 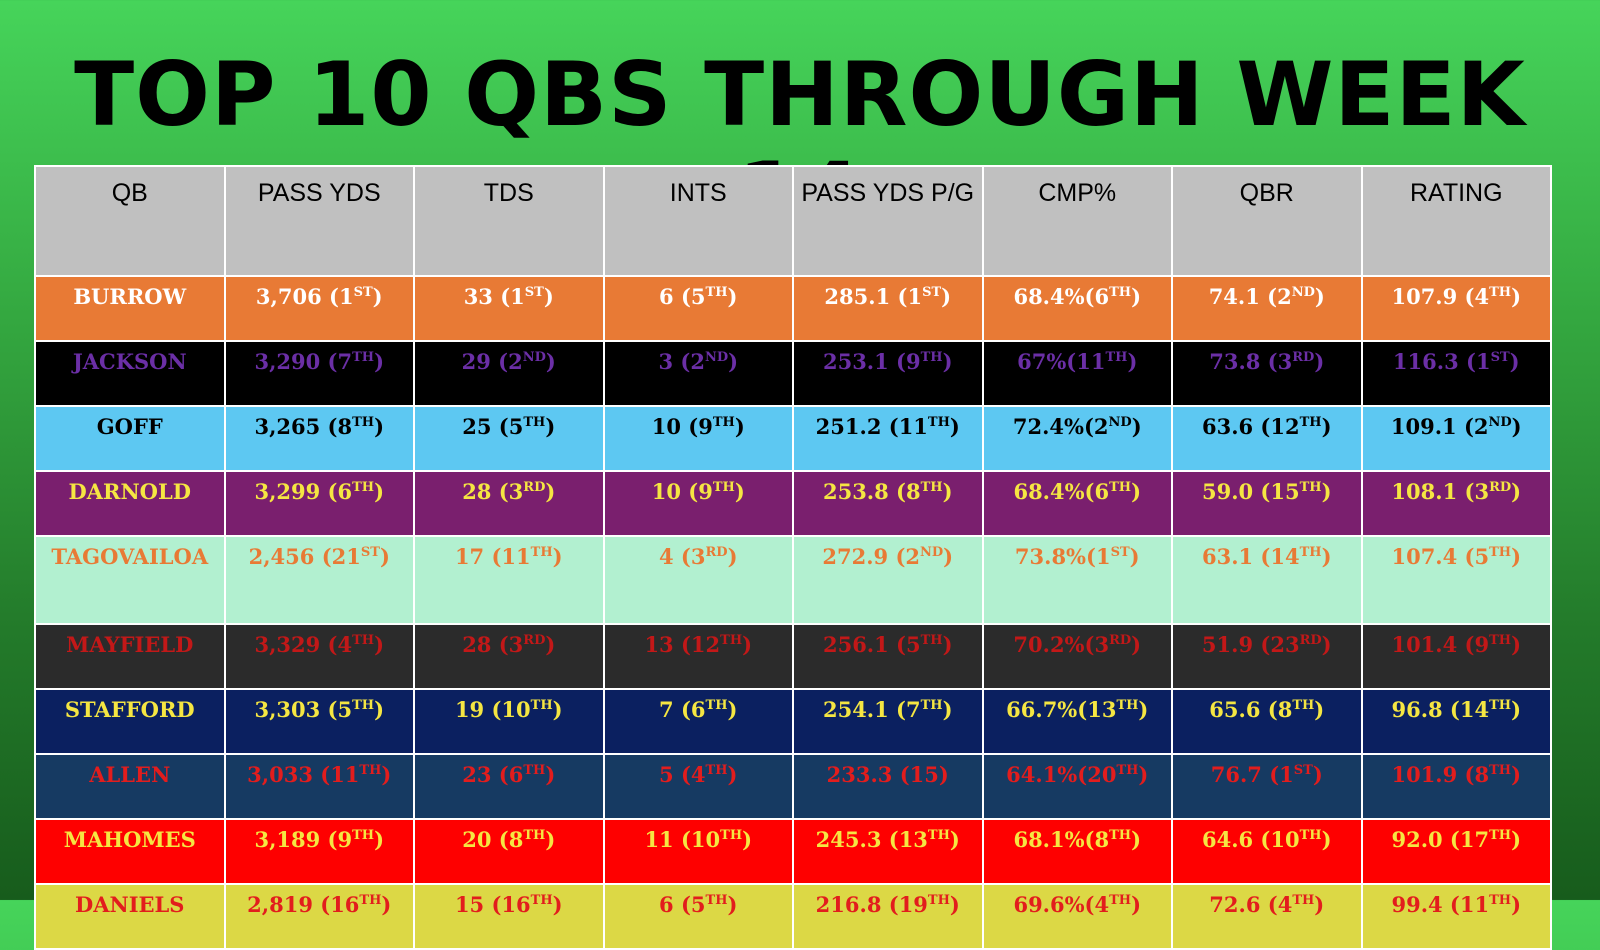 What do you see at coordinates (296, 491) in the screenshot?
I see `stat-value: 3,299 (` at bounding box center [296, 491].